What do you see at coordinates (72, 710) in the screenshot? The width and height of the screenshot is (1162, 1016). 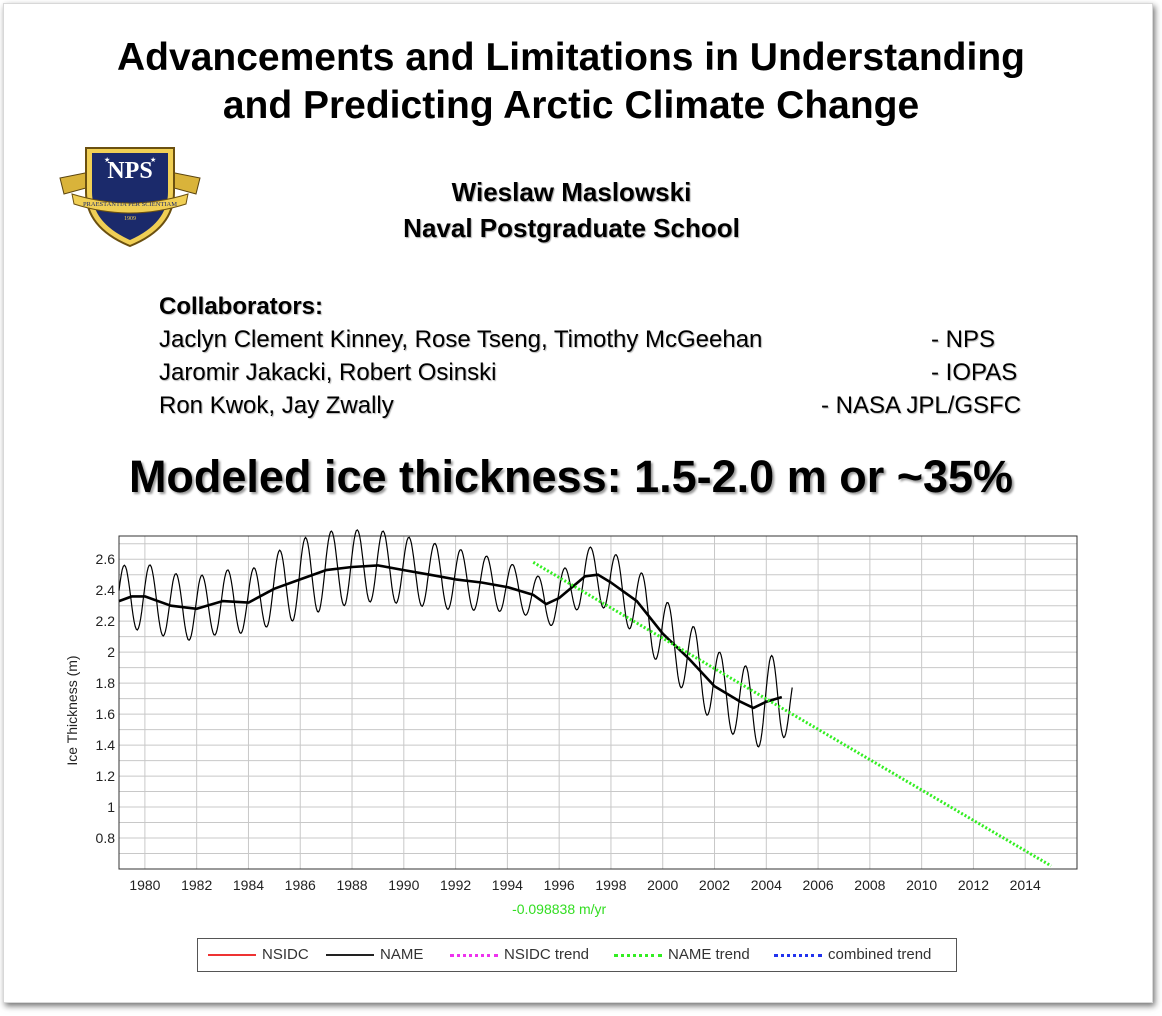 I see `y-axis-label: Ice Thickness (m)` at bounding box center [72, 710].